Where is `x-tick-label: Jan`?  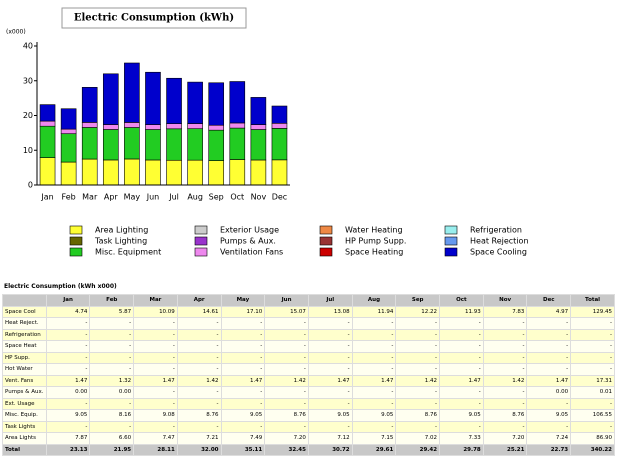 x-tick-label: Jan is located at coordinates (46, 197).